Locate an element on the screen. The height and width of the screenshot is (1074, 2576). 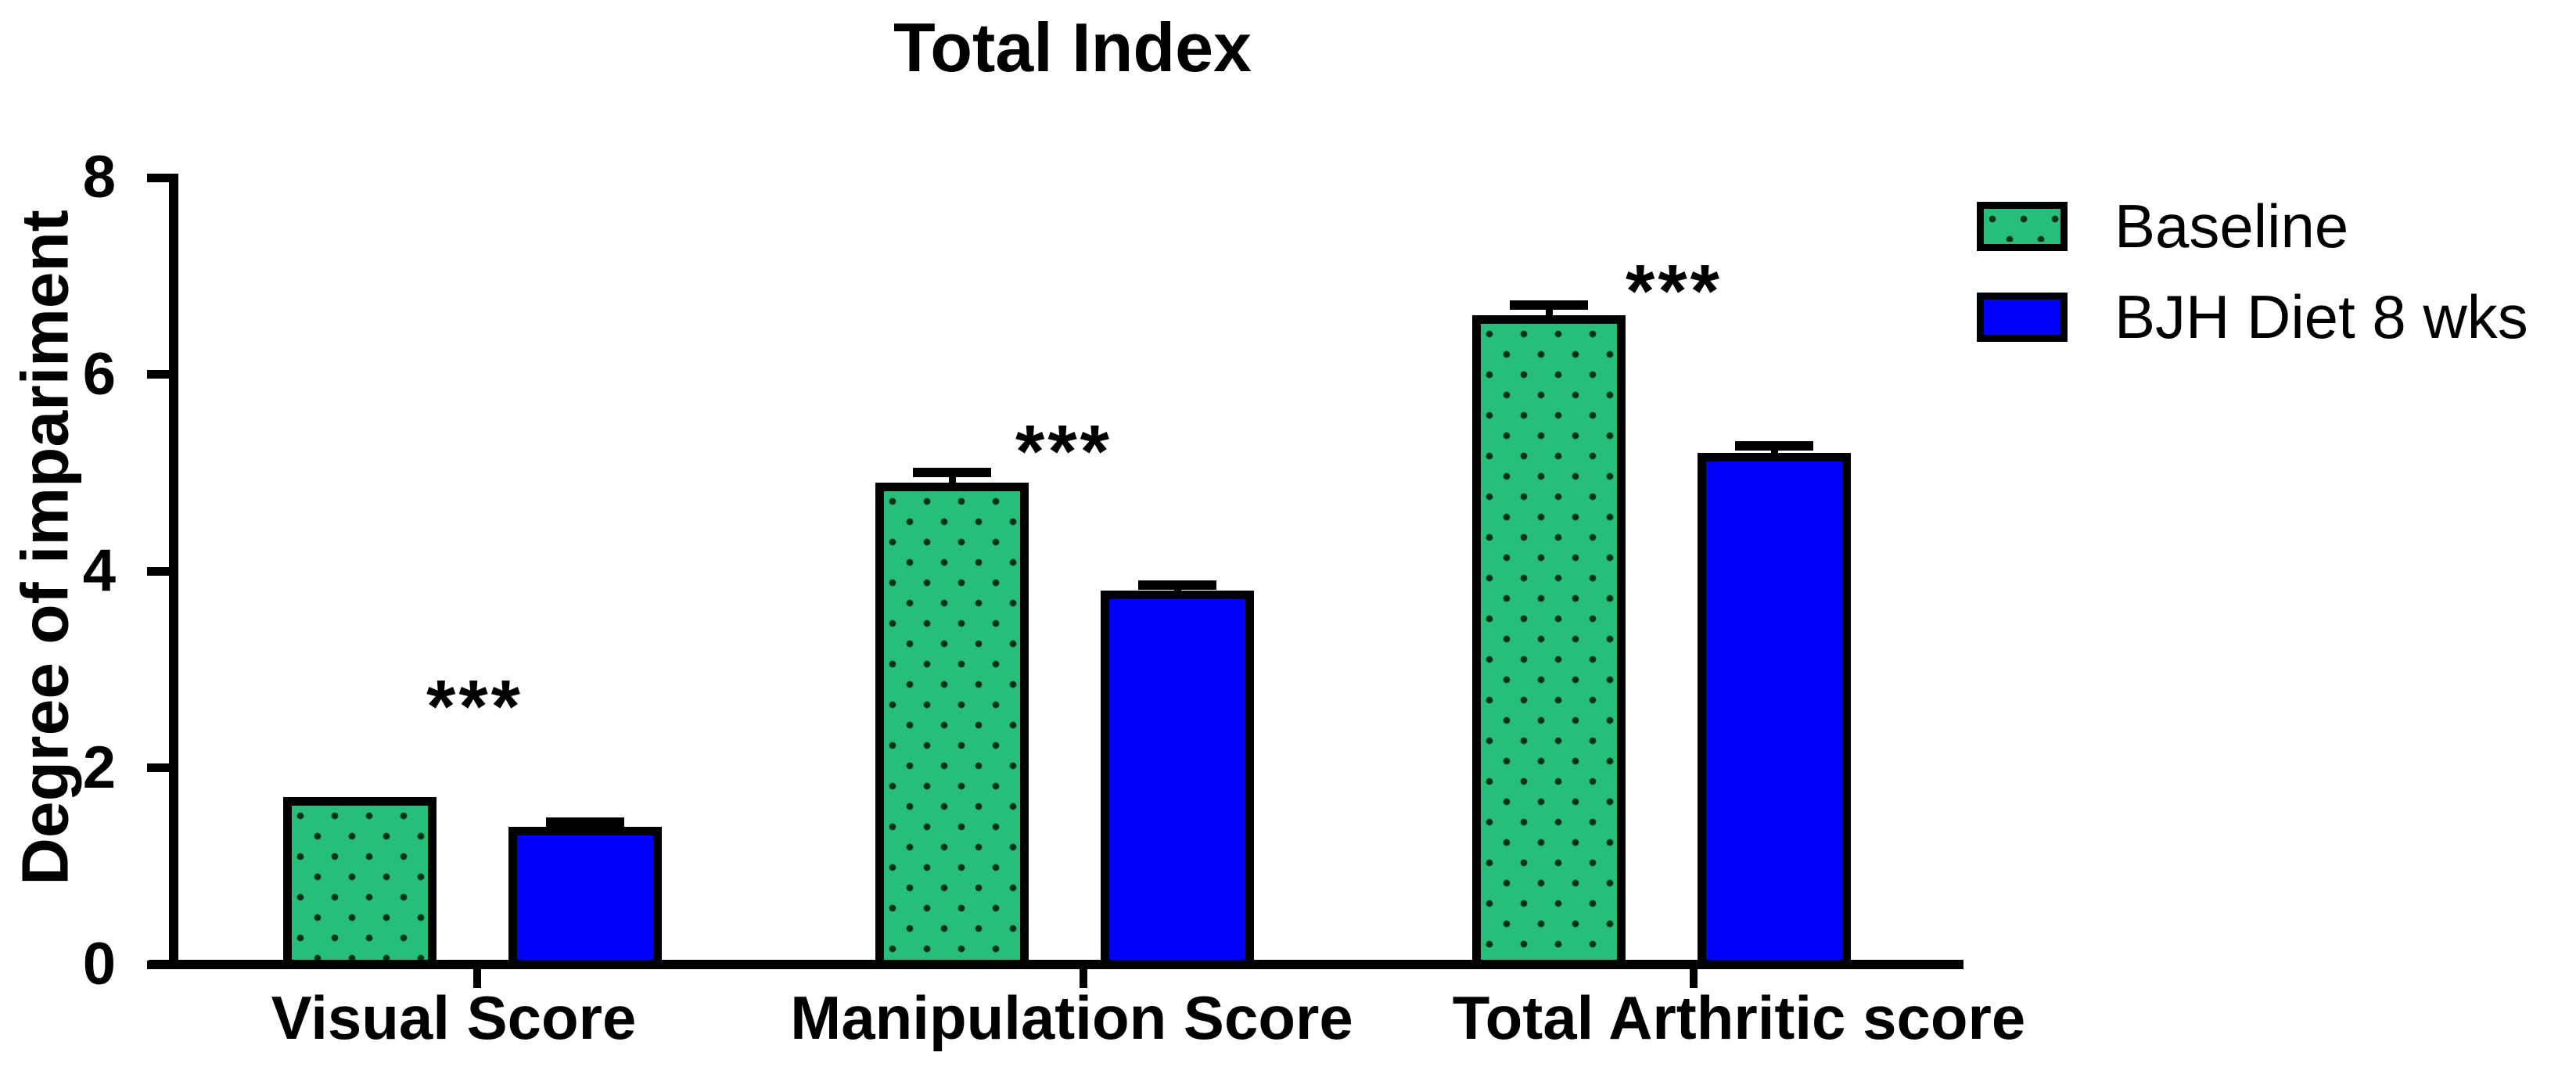
error-bar-stem-bjh-diet-8-wks-total-arthritic-score is located at coordinates (1774, 453).